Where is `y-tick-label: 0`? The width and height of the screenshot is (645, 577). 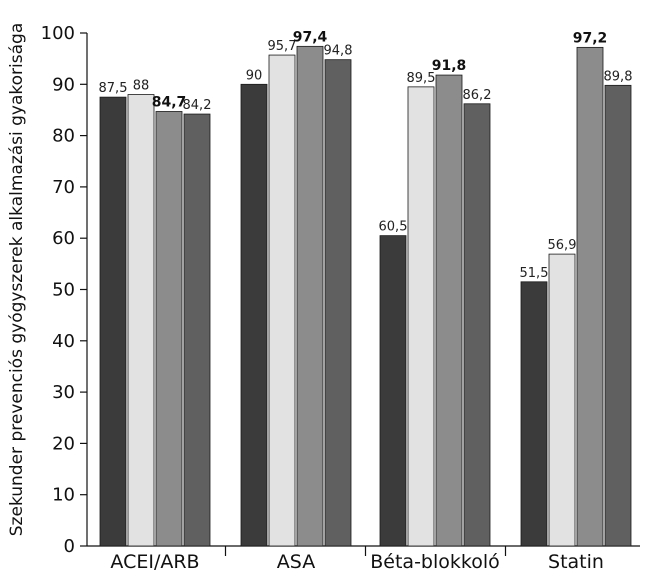 y-tick-label: 0 is located at coordinates (69, 546).